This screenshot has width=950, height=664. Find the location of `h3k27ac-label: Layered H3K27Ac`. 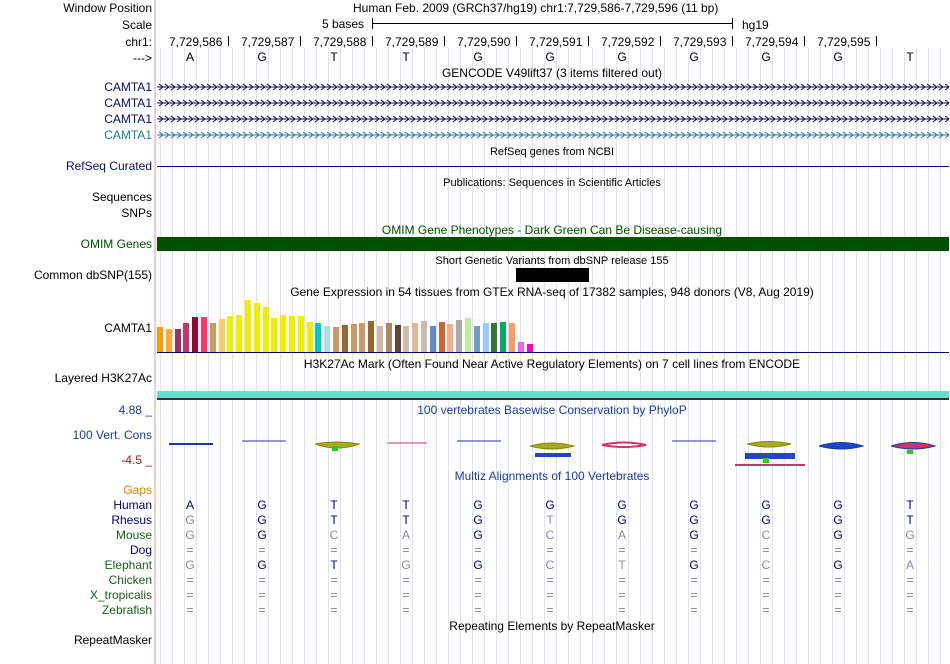

h3k27ac-label: Layered H3K27Ac is located at coordinates (103, 378).